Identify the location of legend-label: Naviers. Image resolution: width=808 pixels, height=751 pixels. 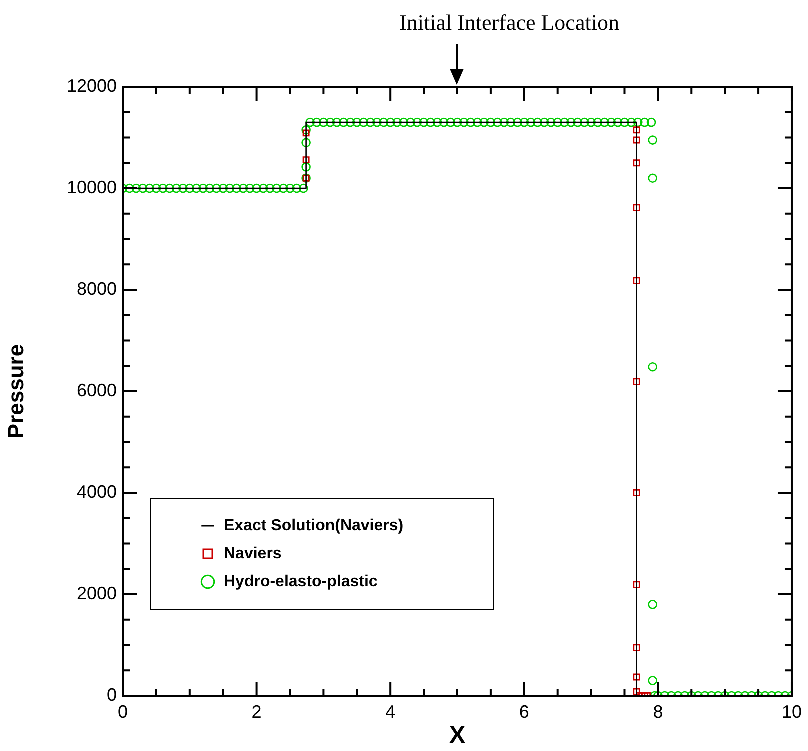
(253, 553).